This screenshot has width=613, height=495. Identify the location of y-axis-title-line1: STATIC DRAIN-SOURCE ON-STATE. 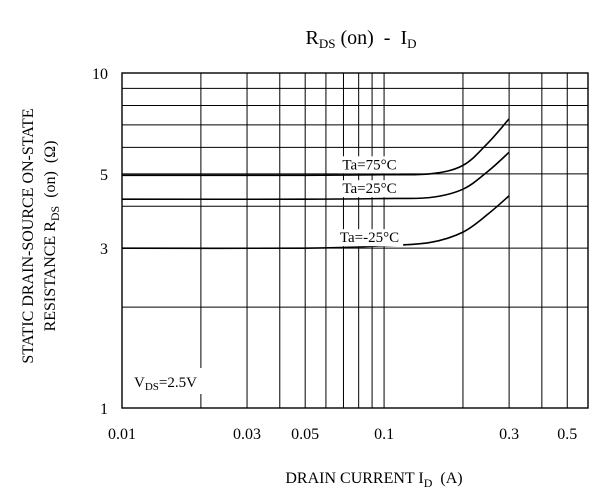
(28, 235).